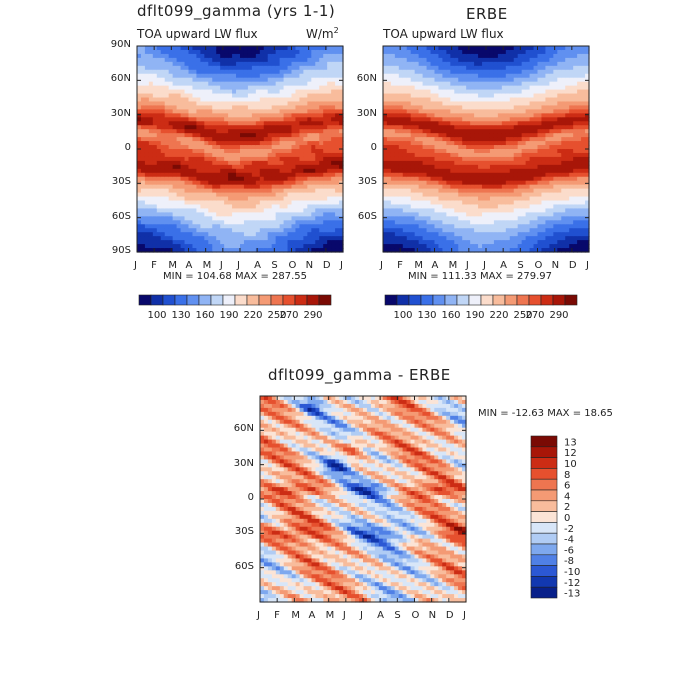 This screenshot has width=700, height=700. Describe the element at coordinates (312, 315) in the screenshot. I see `colorbar-label: 290` at that location.